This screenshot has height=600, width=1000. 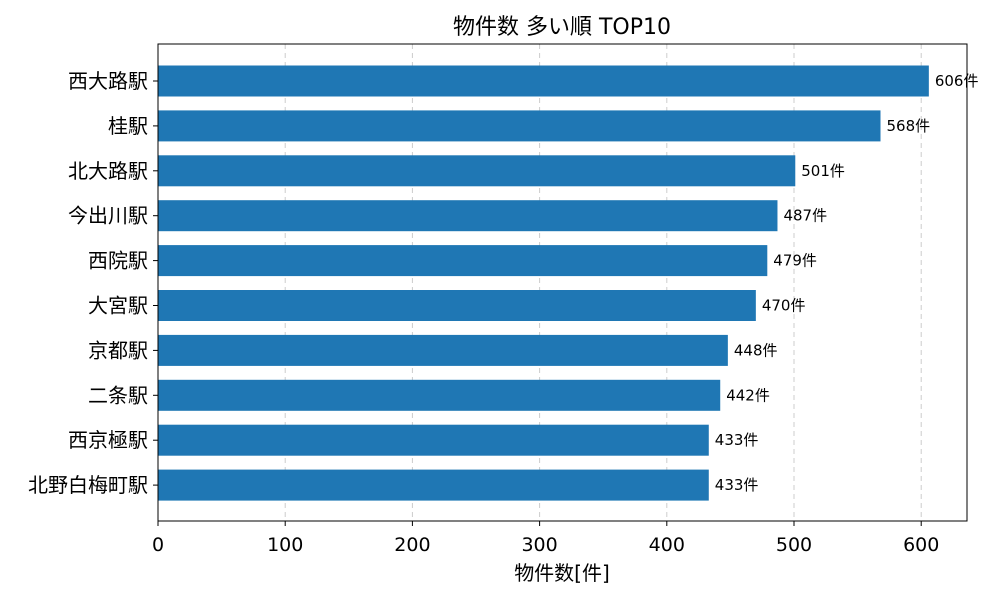 I want to click on bar-value-label: 479件, so click(x=795, y=261).